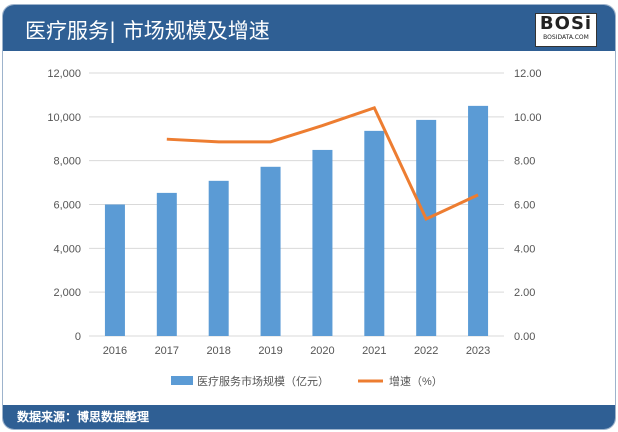  Describe the element at coordinates (524, 293) in the screenshot. I see `right-tick-label: 2.00` at that location.